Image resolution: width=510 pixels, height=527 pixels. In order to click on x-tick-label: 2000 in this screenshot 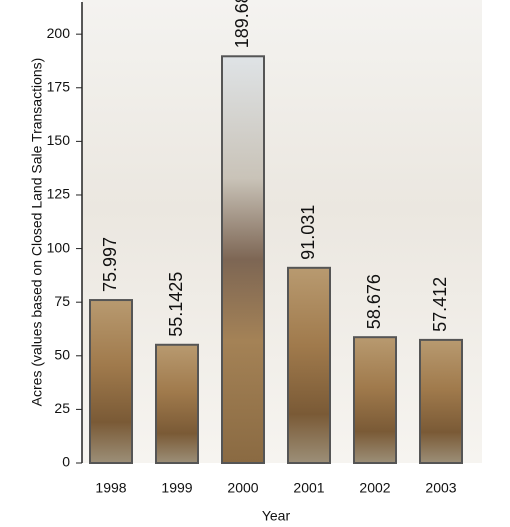, I will do `click(242, 488)`.